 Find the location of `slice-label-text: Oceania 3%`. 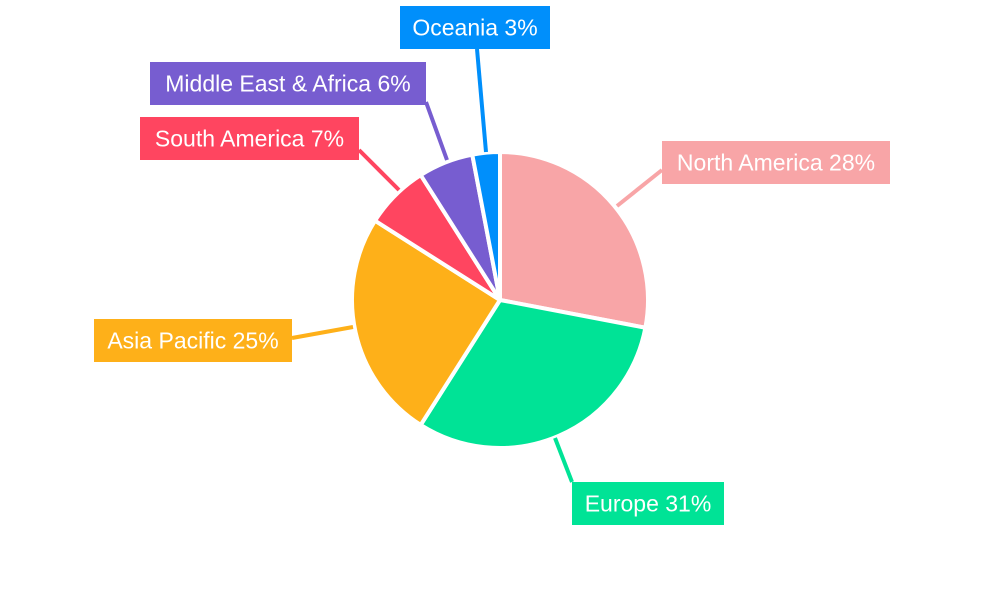

slice-label-text: Oceania 3% is located at coordinates (474, 28).